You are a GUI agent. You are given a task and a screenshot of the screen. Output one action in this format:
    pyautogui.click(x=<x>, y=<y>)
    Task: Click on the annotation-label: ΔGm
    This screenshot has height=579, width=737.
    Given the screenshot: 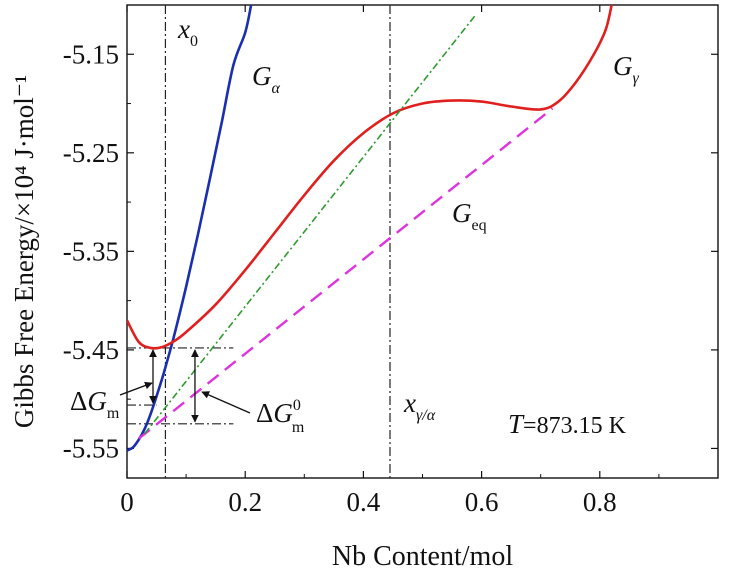 What is the action you would take?
    pyautogui.click(x=95, y=404)
    